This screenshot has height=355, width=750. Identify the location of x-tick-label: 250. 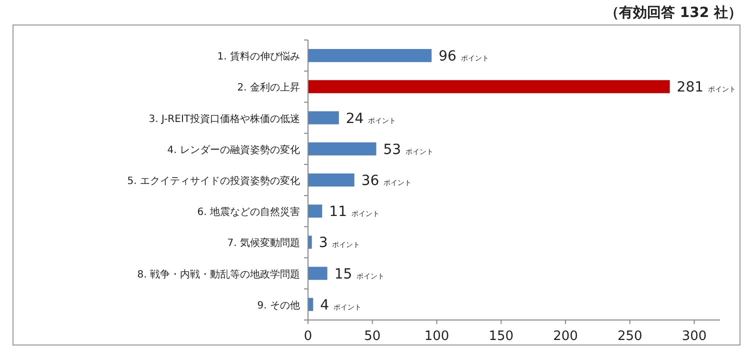
(629, 336).